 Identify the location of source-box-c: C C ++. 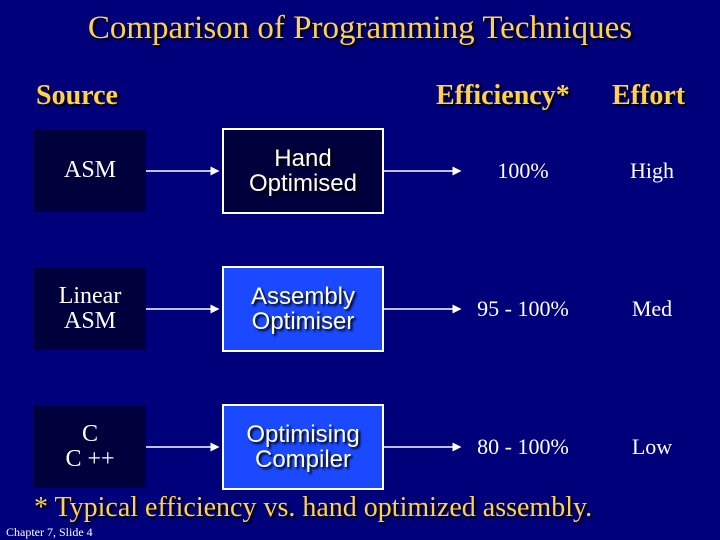
(90, 447).